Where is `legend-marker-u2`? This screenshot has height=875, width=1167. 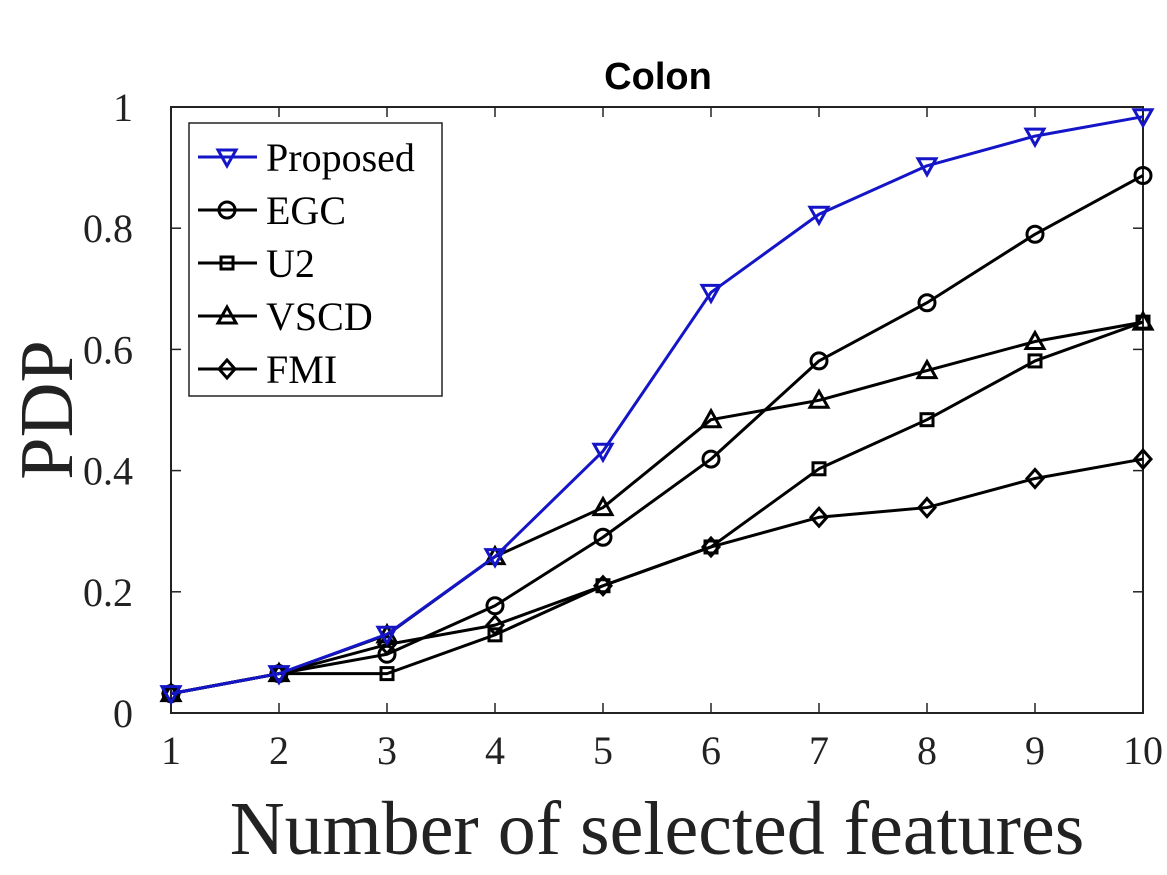
legend-marker-u2 is located at coordinates (227, 263).